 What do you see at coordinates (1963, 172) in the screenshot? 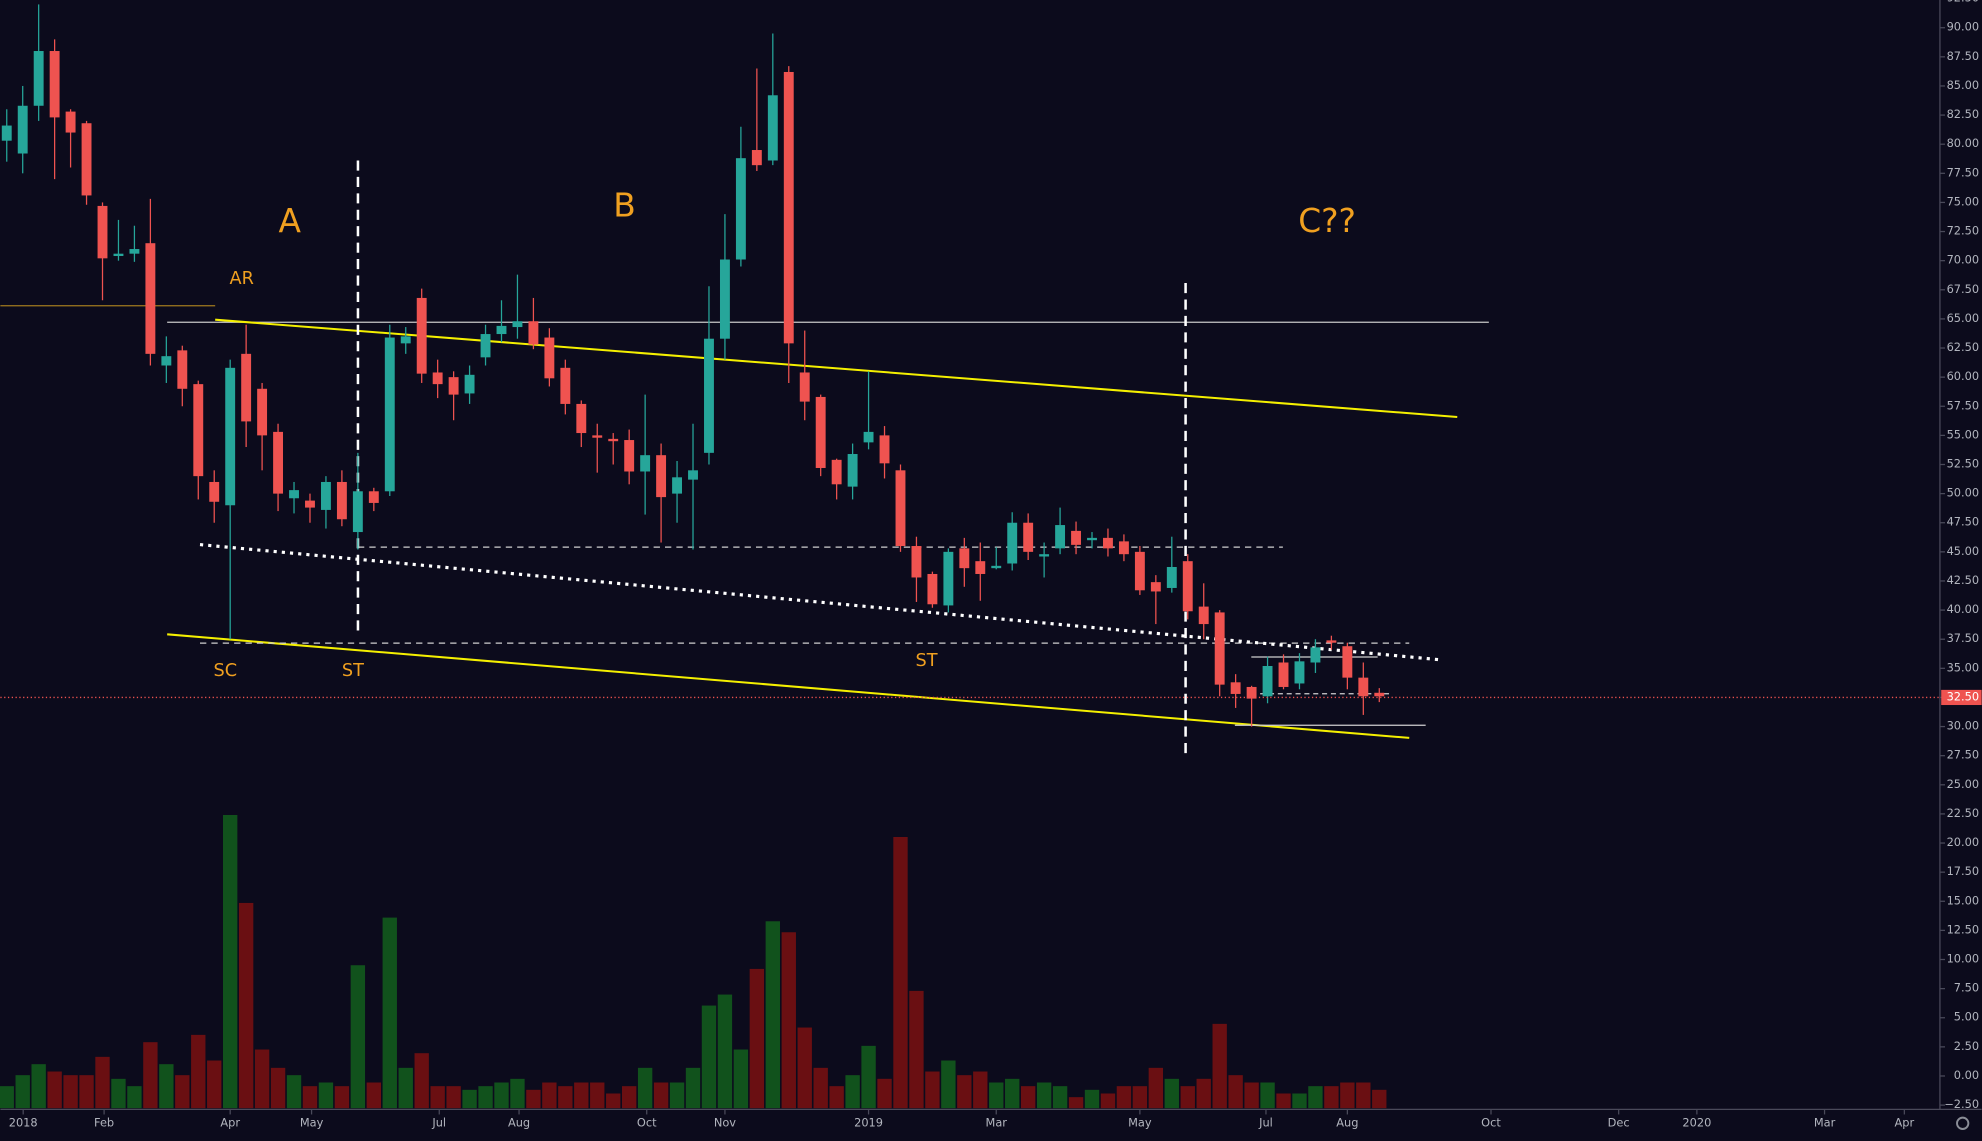
I see `y-tick-label: 77.50` at bounding box center [1963, 172].